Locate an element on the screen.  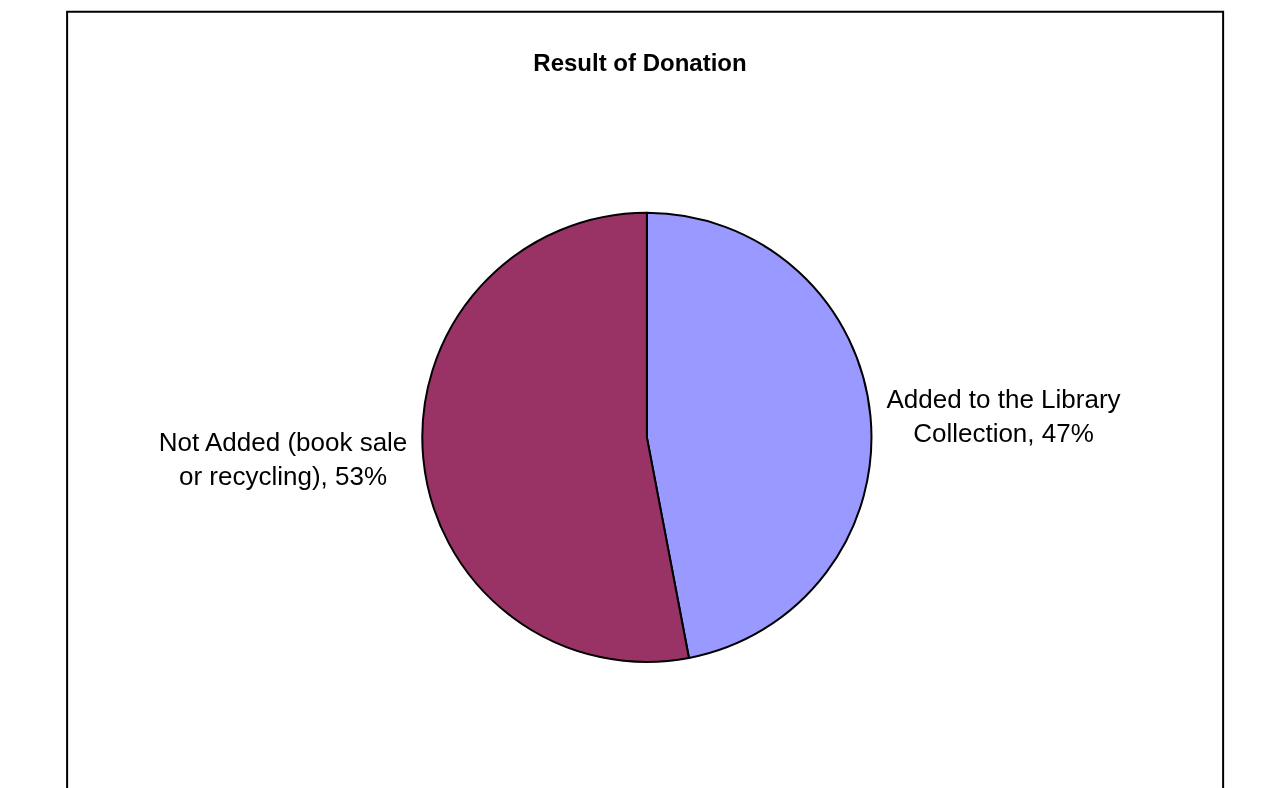
slice-label: Added to the Library Collection, 47% is located at coordinates (1003, 416).